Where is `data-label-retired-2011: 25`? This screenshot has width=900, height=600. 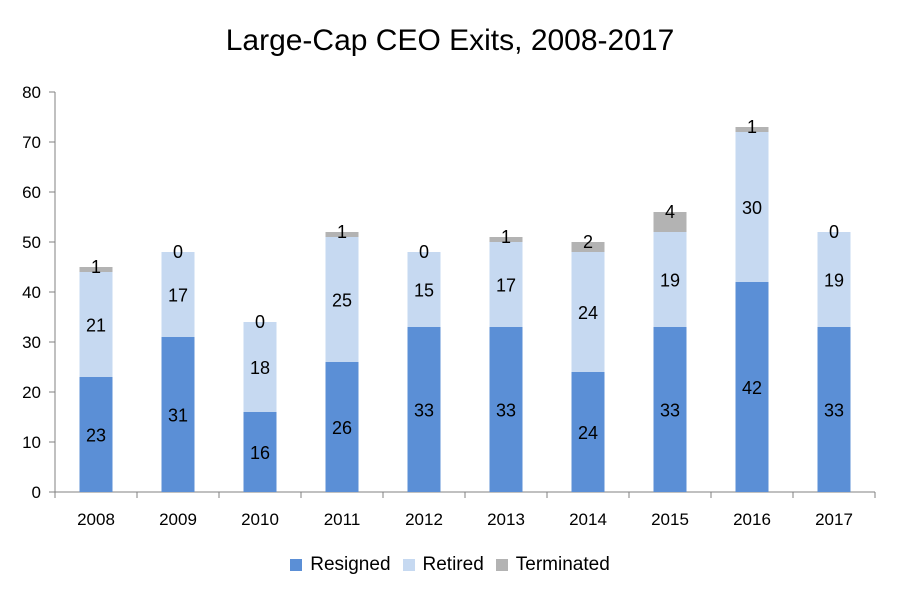
data-label-retired-2011: 25 is located at coordinates (342, 301).